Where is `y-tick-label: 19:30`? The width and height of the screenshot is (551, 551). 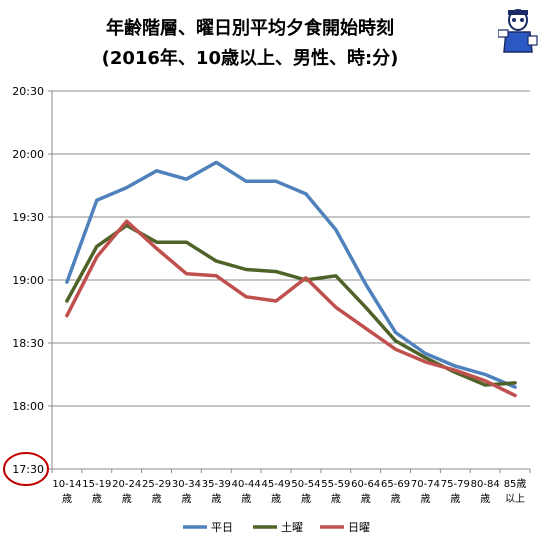 y-tick-label: 19:30 is located at coordinates (28, 217).